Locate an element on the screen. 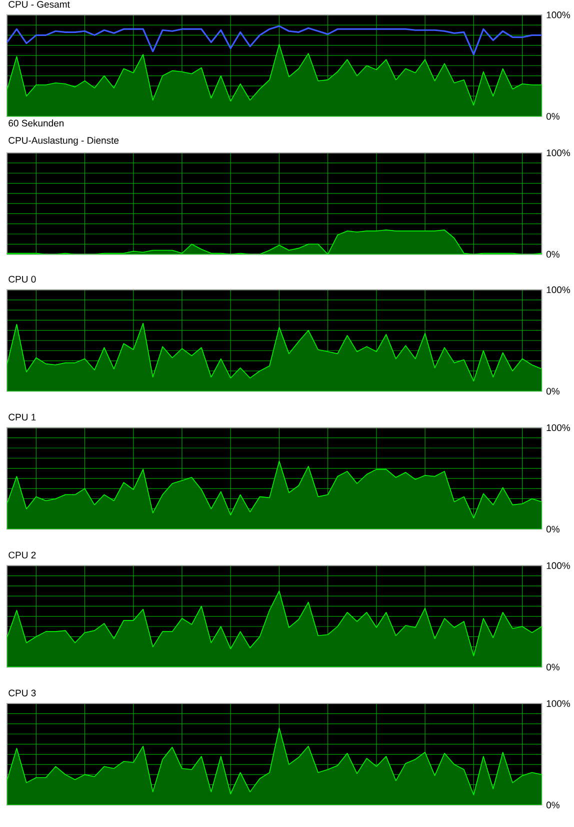  chart-title: CPU - Gesamt is located at coordinates (39, 4).